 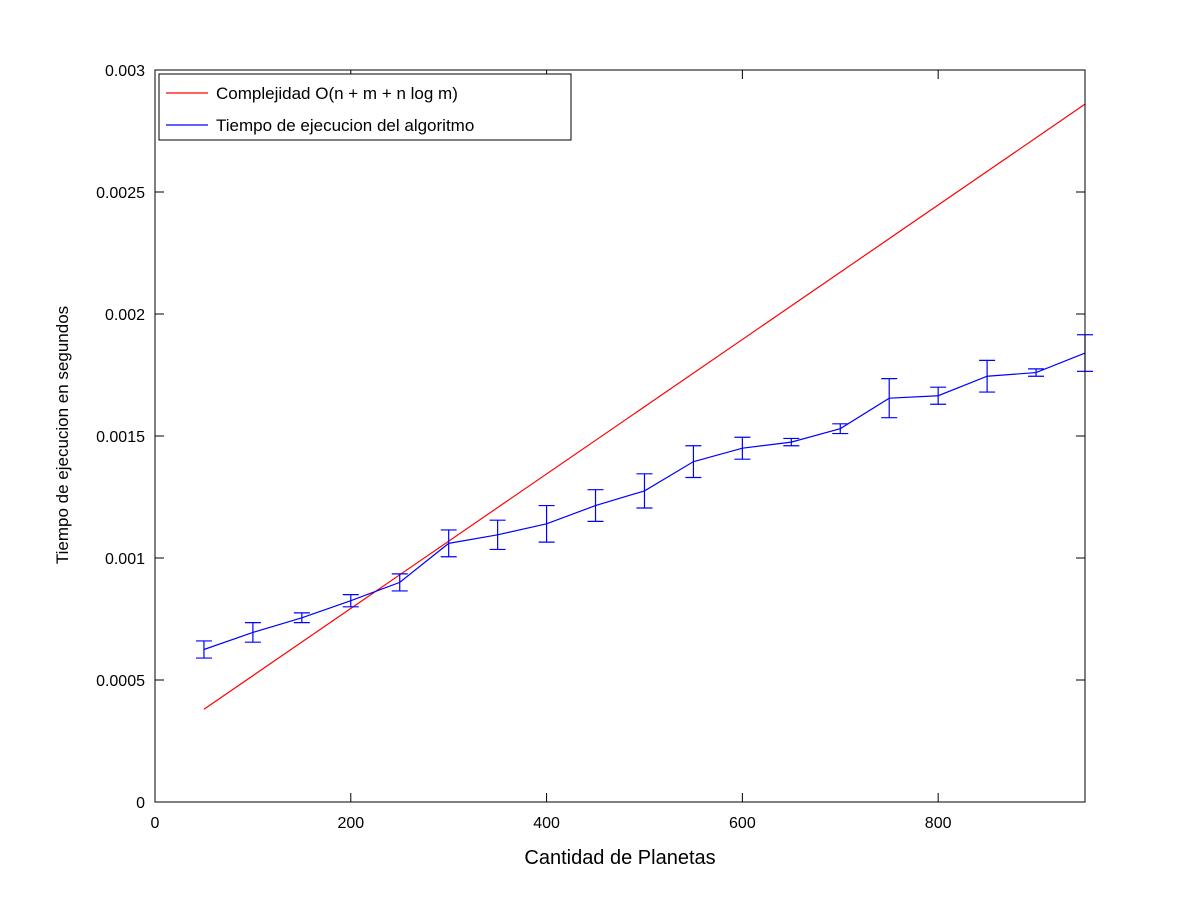 I want to click on y-tick-label: 0.003, so click(x=125, y=71).